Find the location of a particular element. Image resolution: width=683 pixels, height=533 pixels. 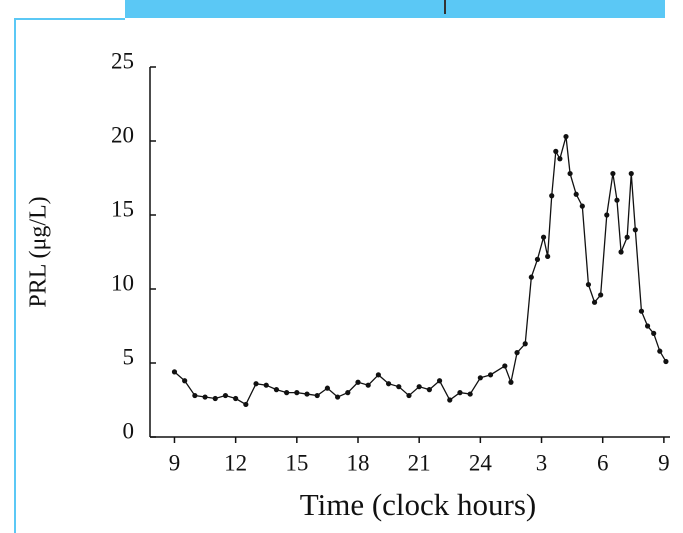

y-axis-label: PRL (μg/L) is located at coordinates (39, 251).